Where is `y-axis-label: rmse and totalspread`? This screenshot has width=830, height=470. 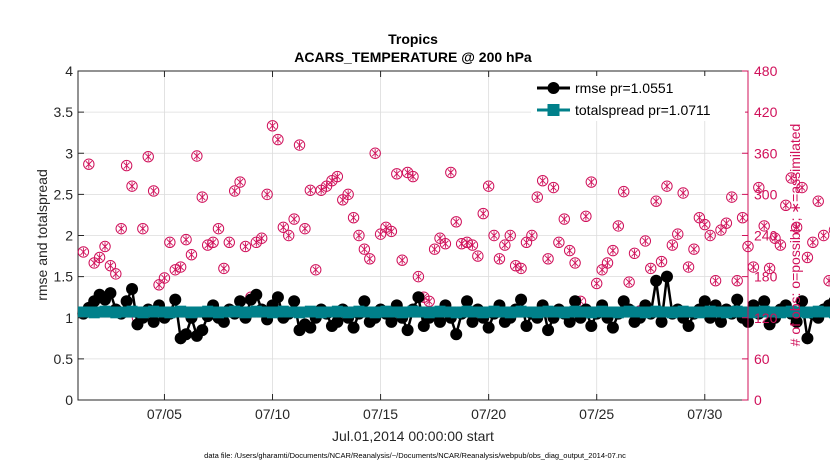 y-axis-label: rmse and totalspread is located at coordinates (42, 235).